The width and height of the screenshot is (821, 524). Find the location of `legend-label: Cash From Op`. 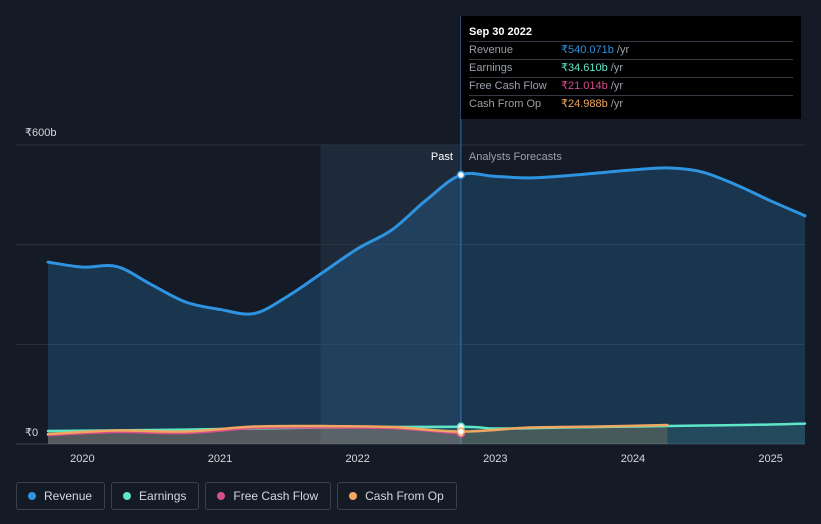

legend-label: Cash From Op is located at coordinates (404, 496).